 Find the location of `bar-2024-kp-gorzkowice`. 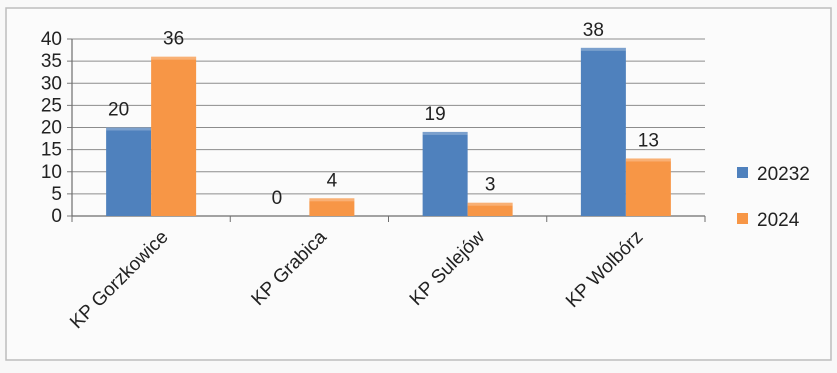

bar-2024-kp-gorzkowice is located at coordinates (174, 136).